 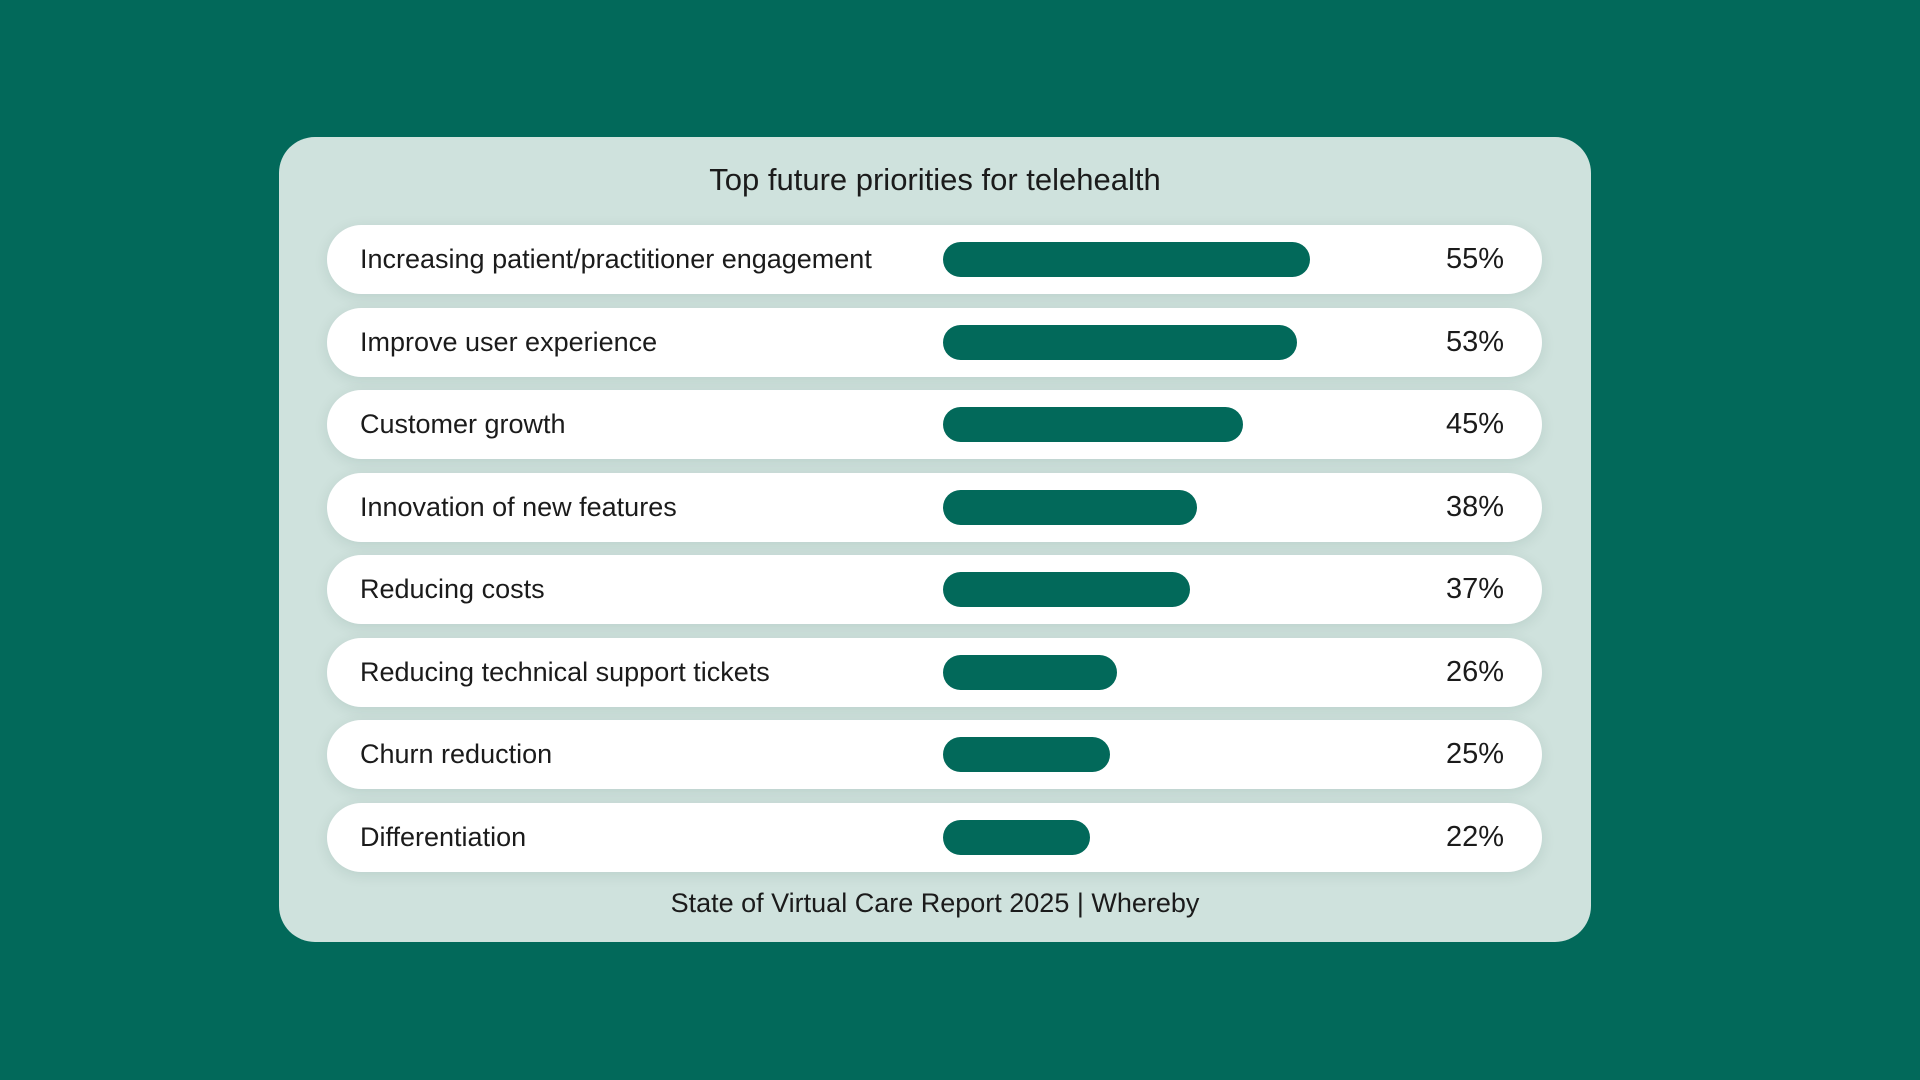 I want to click on bar-row: Churn reduction 25%, so click(x=934, y=754).